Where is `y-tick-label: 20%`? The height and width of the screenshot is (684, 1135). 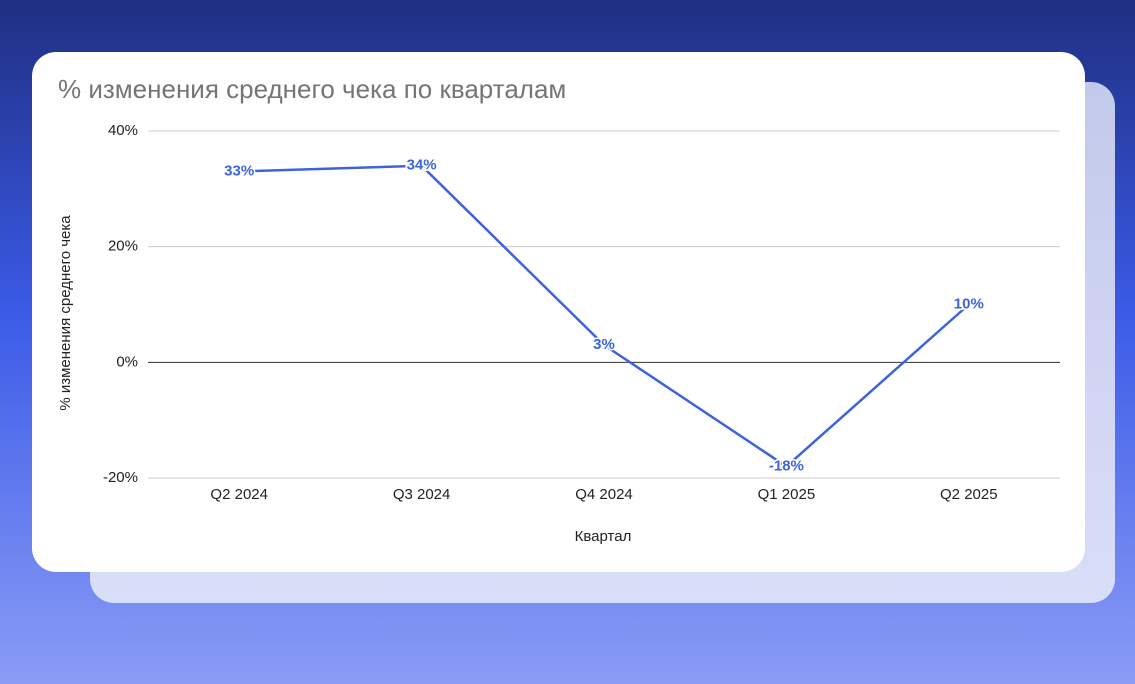 y-tick-label: 20% is located at coordinates (123, 246).